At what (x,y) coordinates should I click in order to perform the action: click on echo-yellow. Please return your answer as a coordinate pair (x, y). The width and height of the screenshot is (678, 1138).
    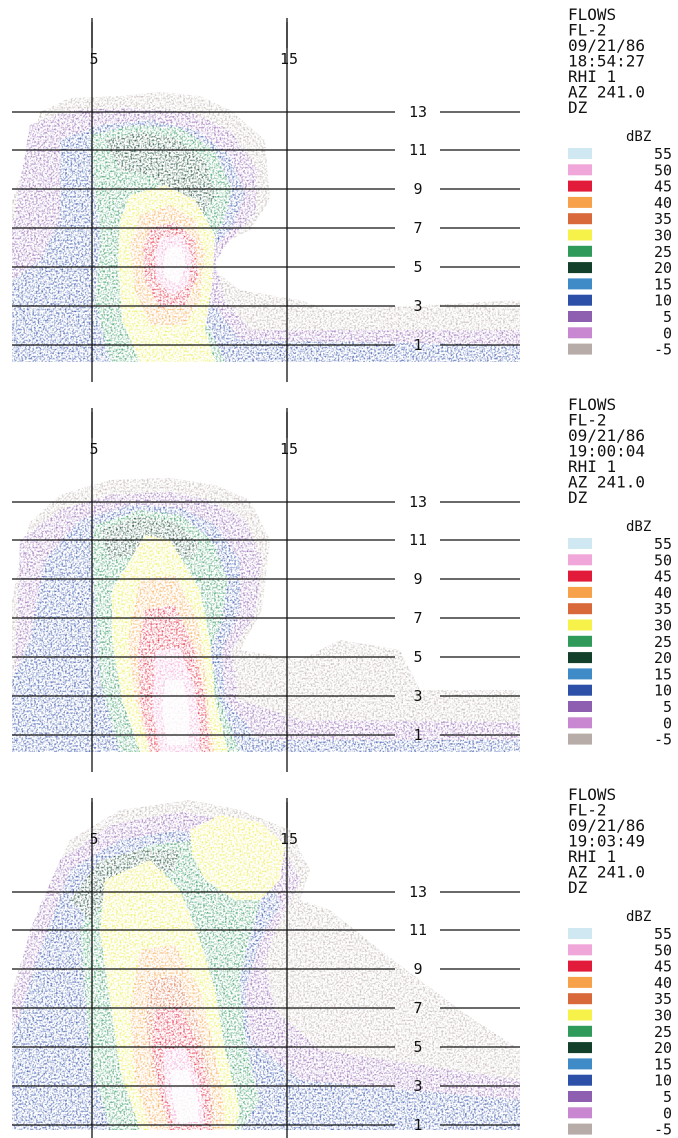
    Looking at the image, I should click on (237, 857).